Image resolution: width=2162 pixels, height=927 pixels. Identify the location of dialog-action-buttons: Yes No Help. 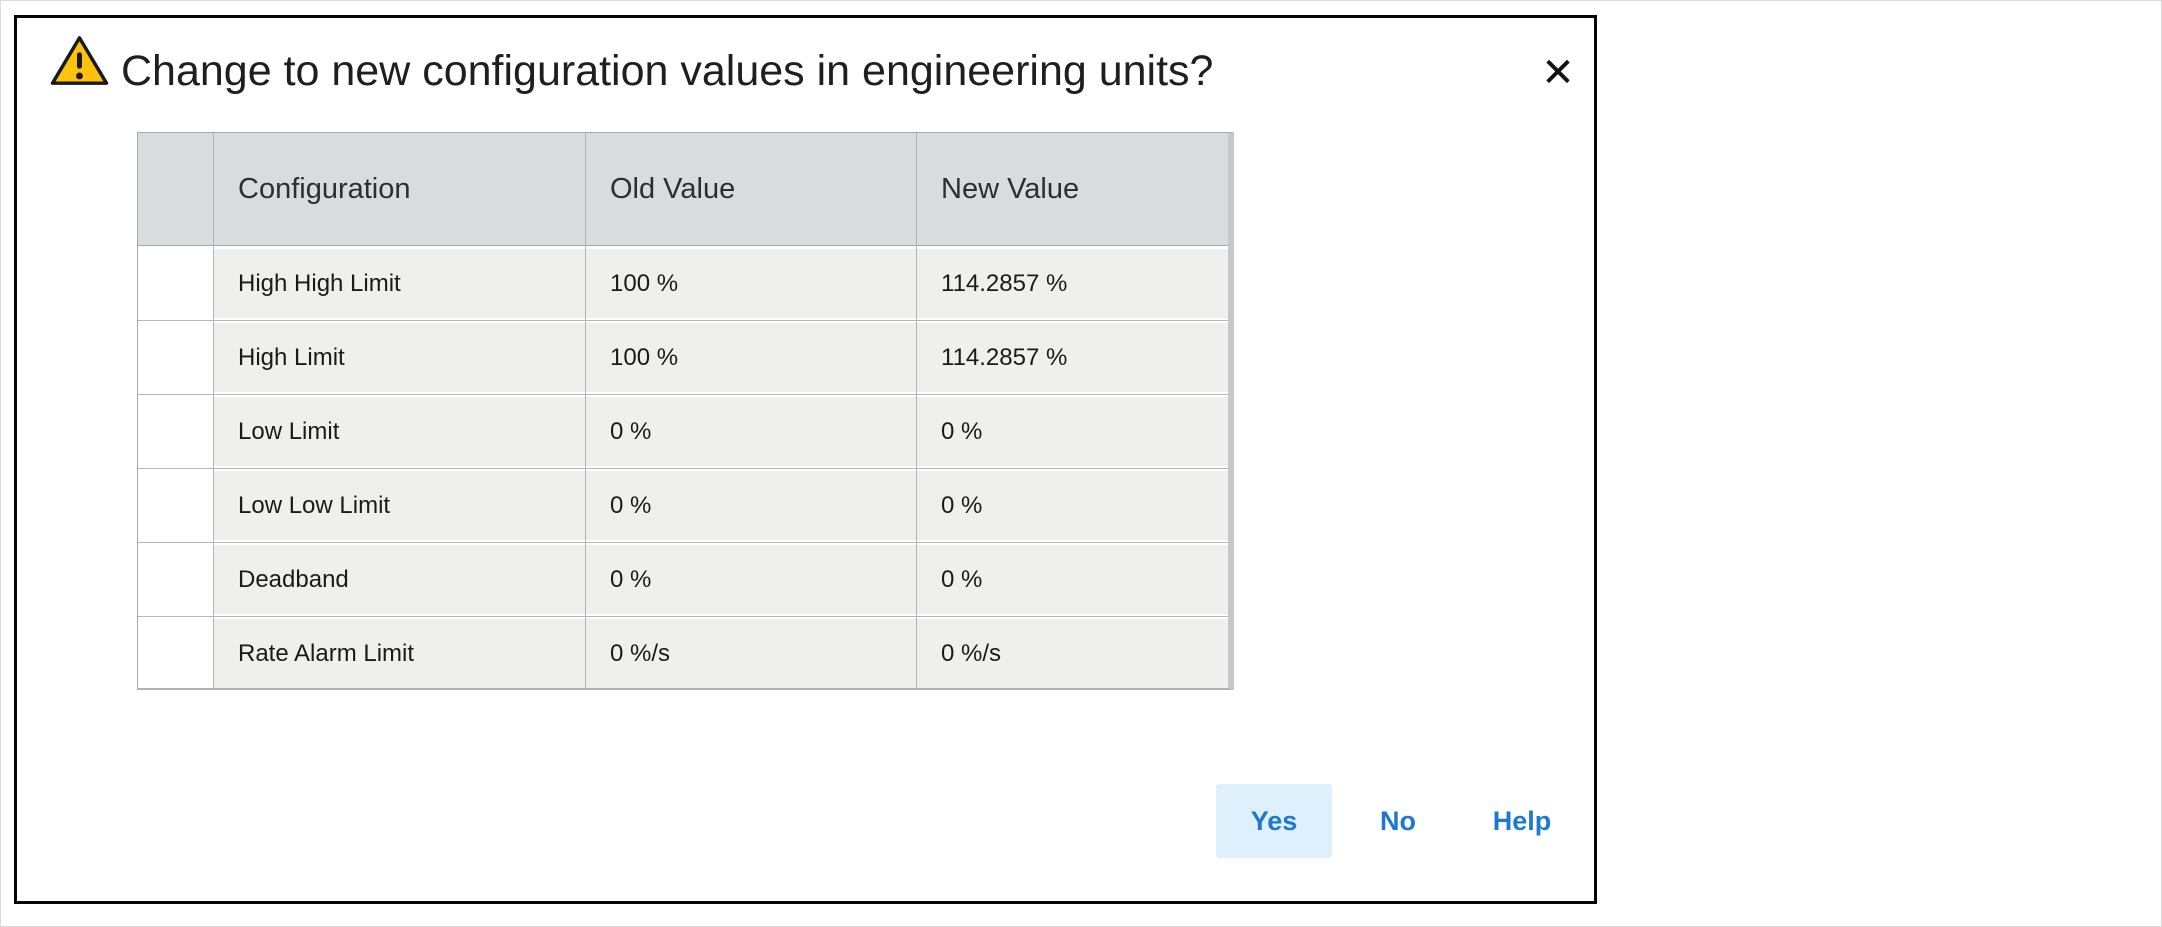
(1398, 821).